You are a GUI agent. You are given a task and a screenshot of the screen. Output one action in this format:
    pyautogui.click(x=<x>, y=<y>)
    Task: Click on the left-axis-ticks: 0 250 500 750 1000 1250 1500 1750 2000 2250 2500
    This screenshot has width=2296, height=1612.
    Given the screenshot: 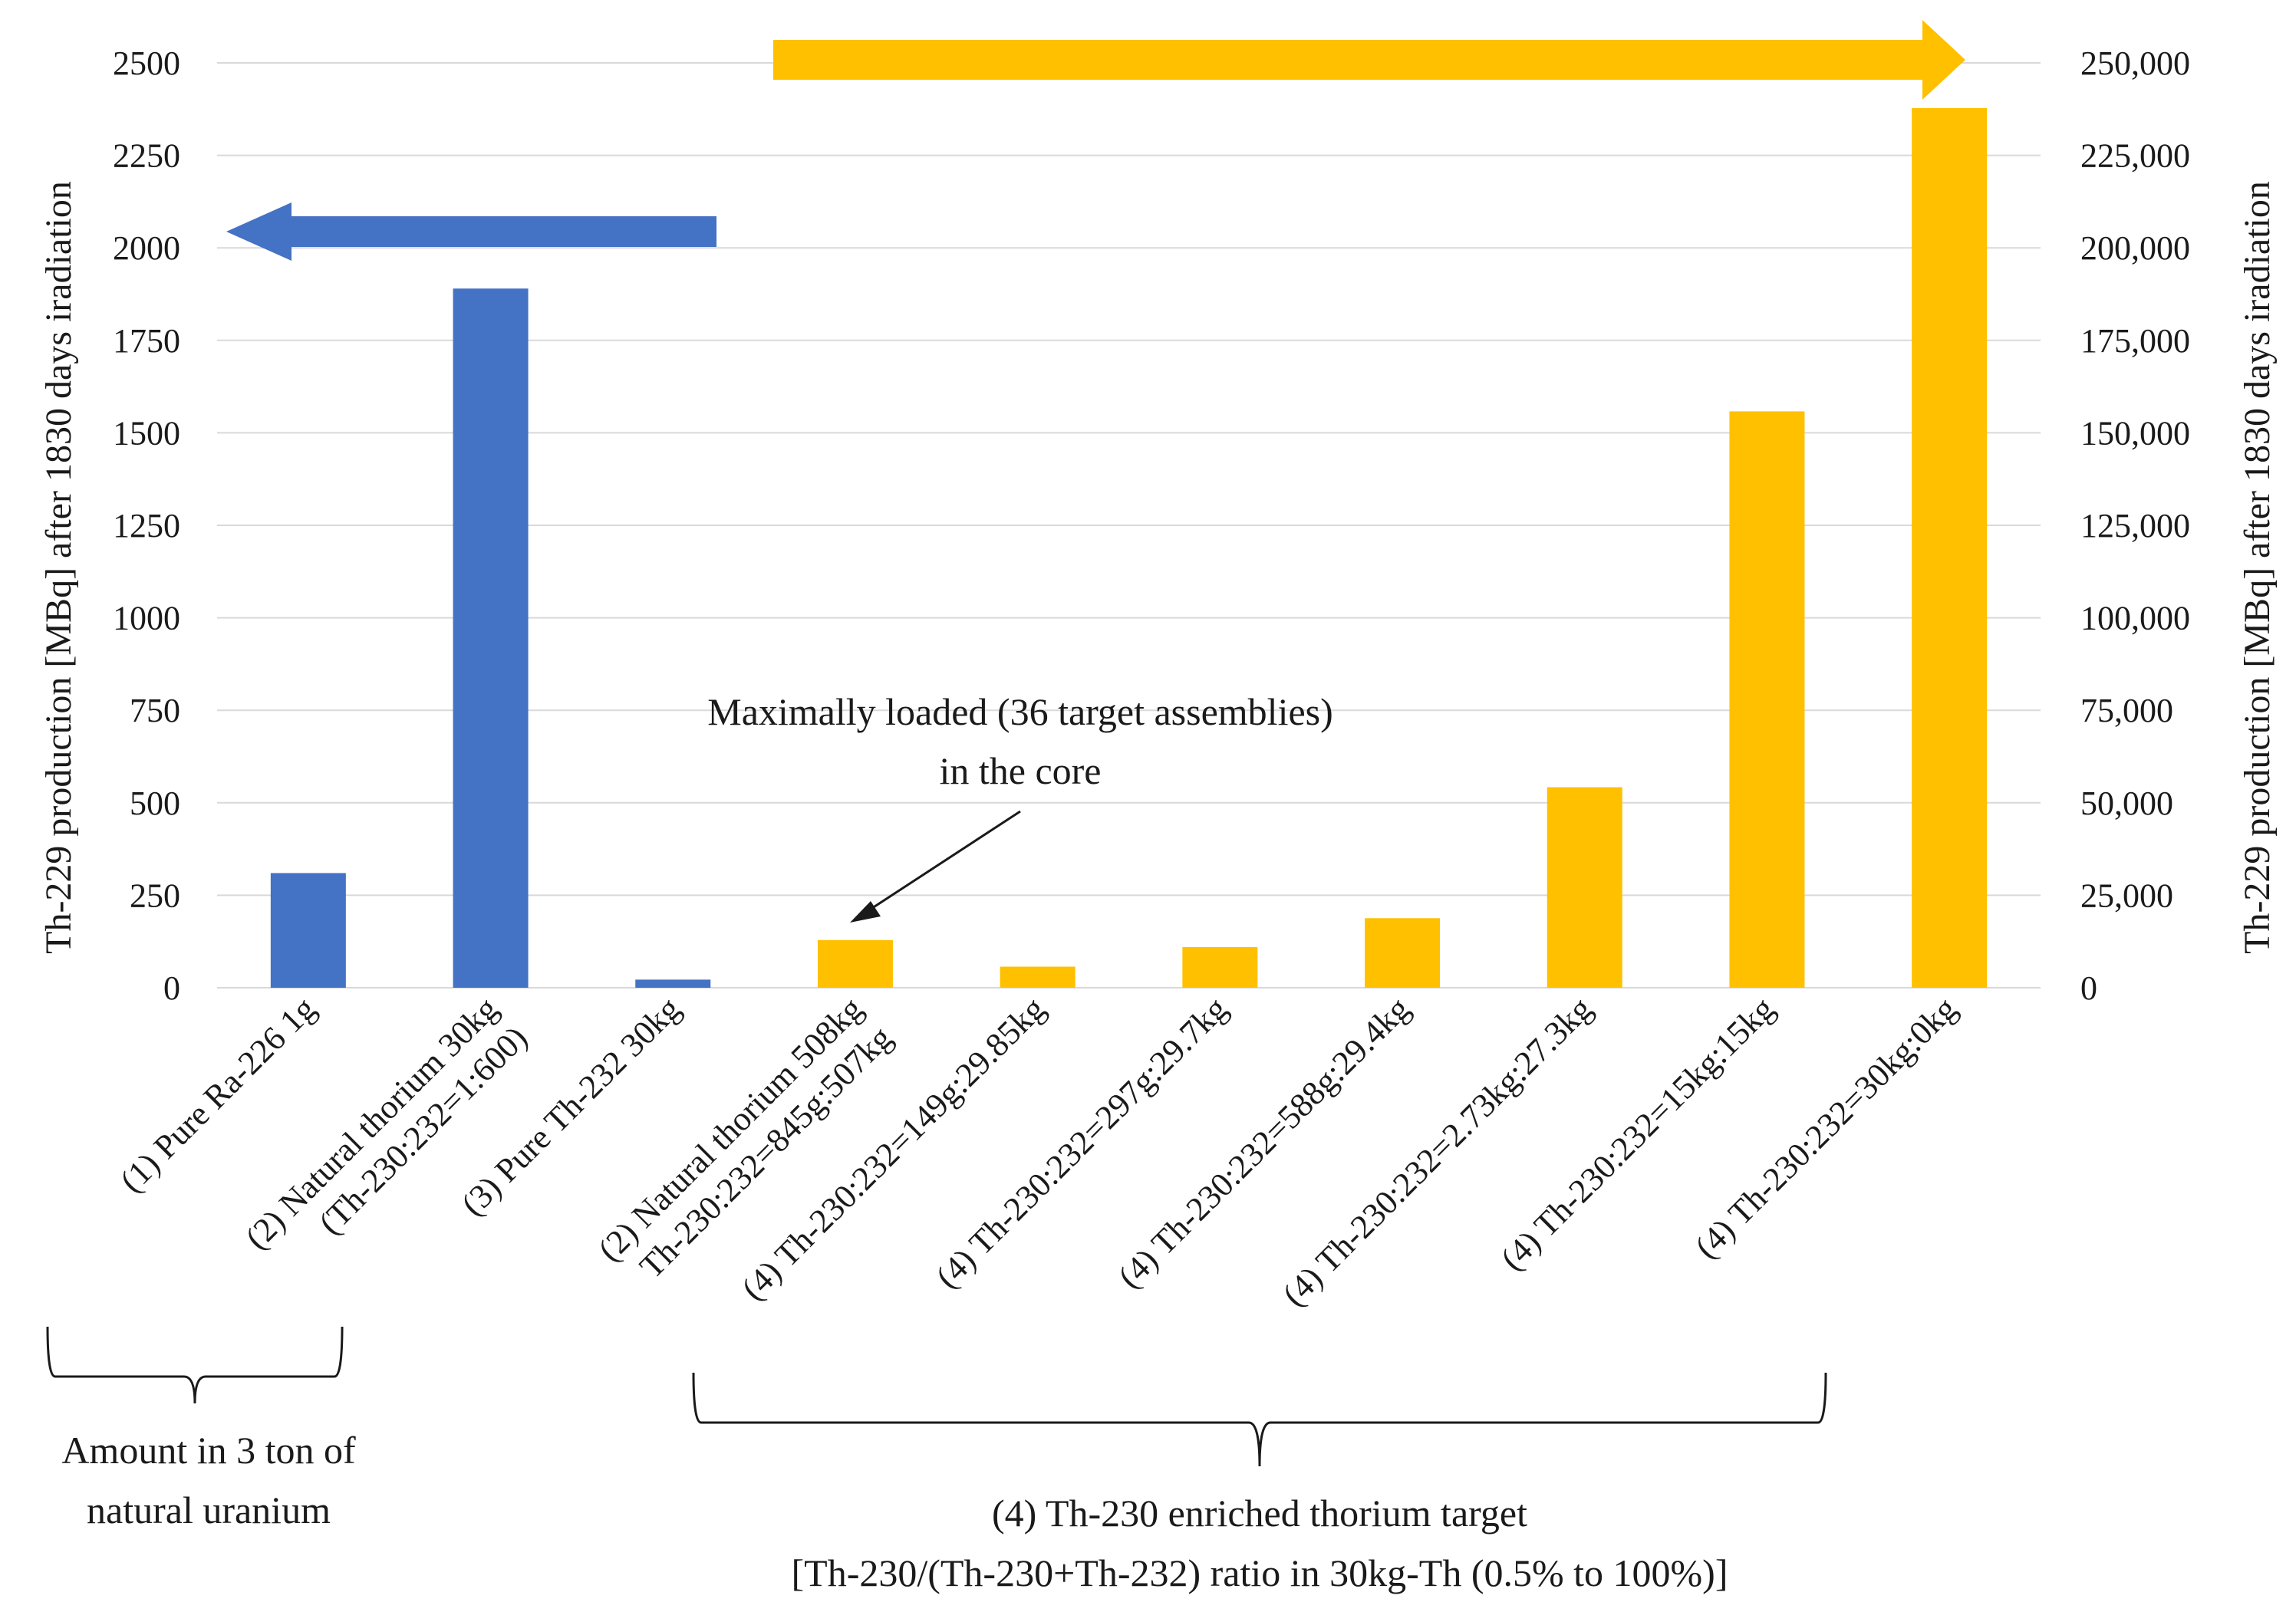 What is the action you would take?
    pyautogui.click(x=146, y=526)
    